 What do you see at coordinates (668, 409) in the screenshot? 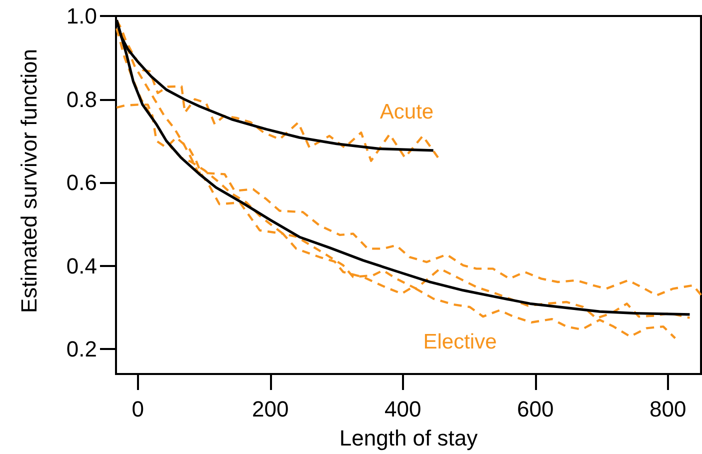
I see `x-tick-label: 800` at bounding box center [668, 409].